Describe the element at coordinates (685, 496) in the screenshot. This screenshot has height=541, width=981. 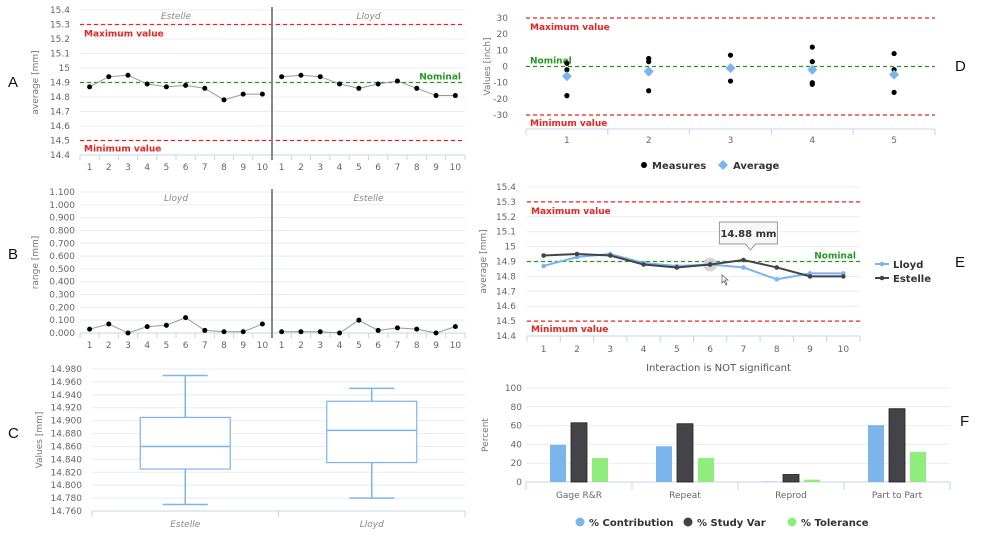
I see `x-category-label: Repeat` at that location.